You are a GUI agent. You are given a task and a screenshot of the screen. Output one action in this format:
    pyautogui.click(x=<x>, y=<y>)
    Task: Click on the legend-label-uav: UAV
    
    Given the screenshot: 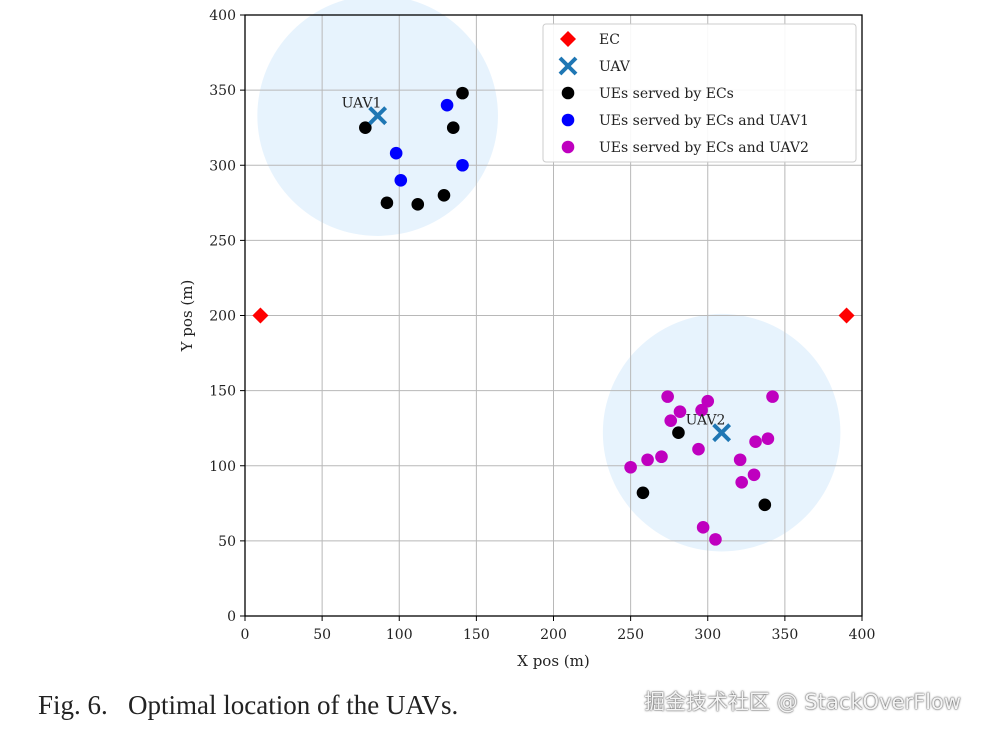 What is the action you would take?
    pyautogui.click(x=615, y=67)
    